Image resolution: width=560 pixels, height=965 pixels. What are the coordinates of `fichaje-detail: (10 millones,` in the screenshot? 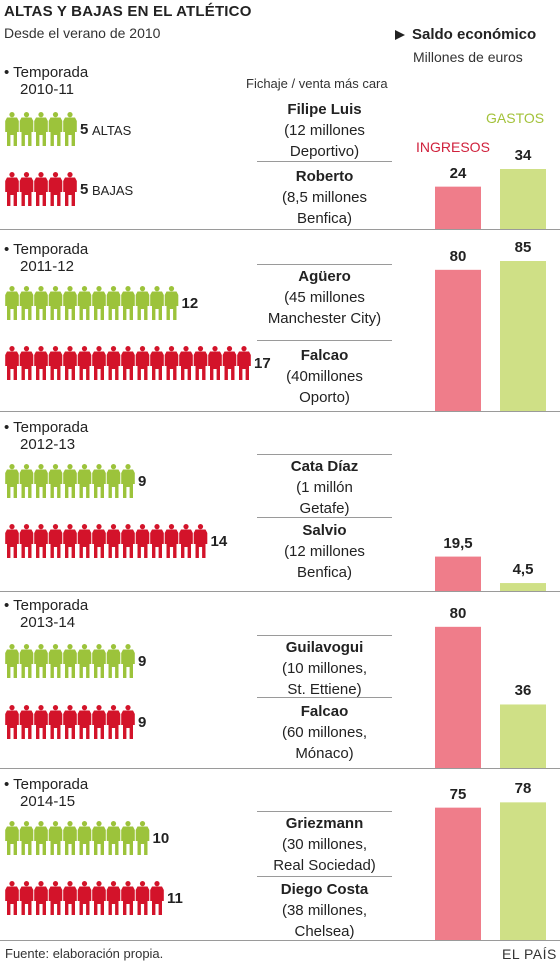 It's located at (324, 668).